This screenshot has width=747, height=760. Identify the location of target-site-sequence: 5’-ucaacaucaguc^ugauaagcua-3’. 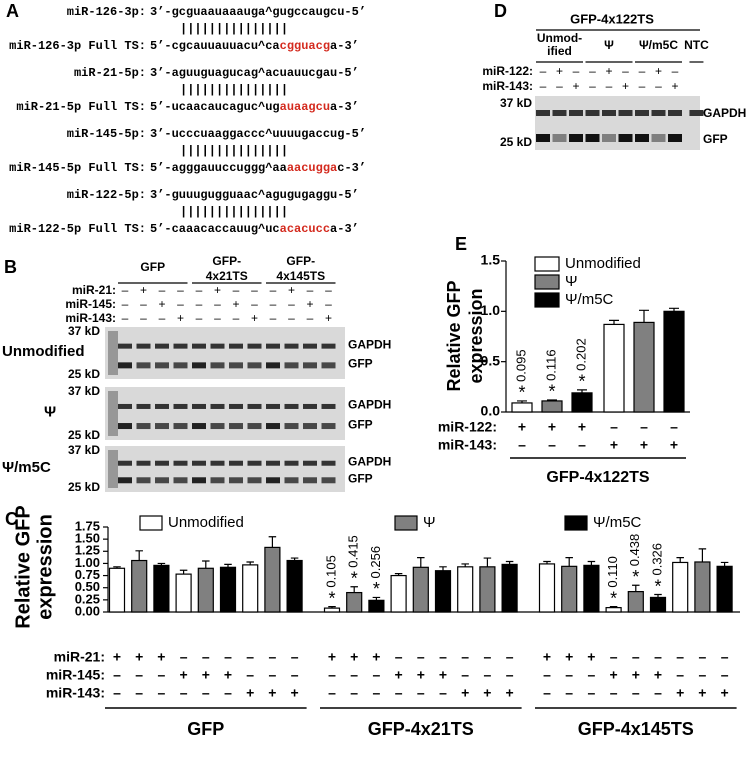
(254, 107).